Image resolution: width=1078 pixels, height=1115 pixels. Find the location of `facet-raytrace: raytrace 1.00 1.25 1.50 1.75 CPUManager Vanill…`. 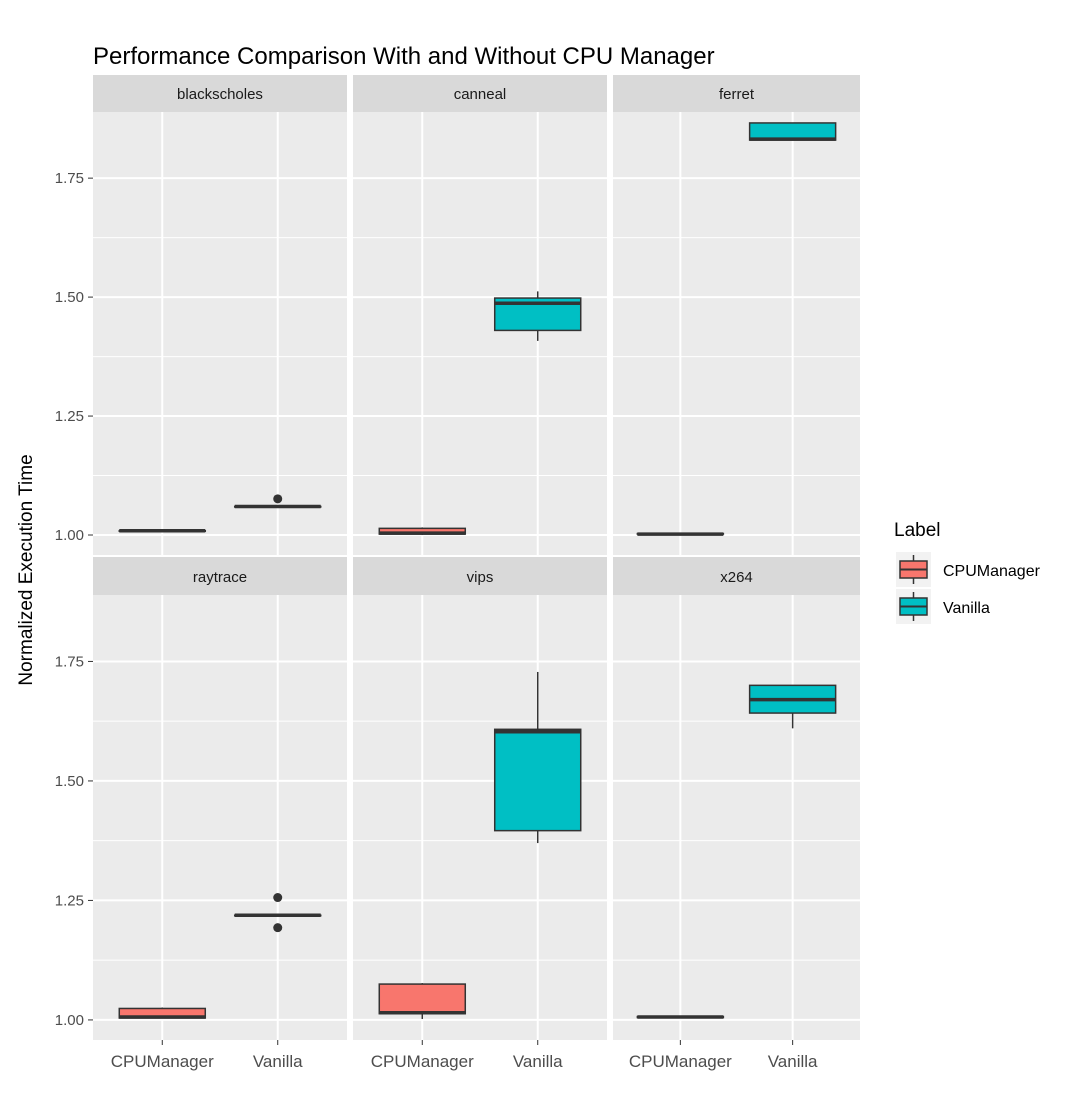

facet-raytrace: raytrace 1.00 1.25 1.50 1.75 CPUManager Vanill… is located at coordinates (201, 814).